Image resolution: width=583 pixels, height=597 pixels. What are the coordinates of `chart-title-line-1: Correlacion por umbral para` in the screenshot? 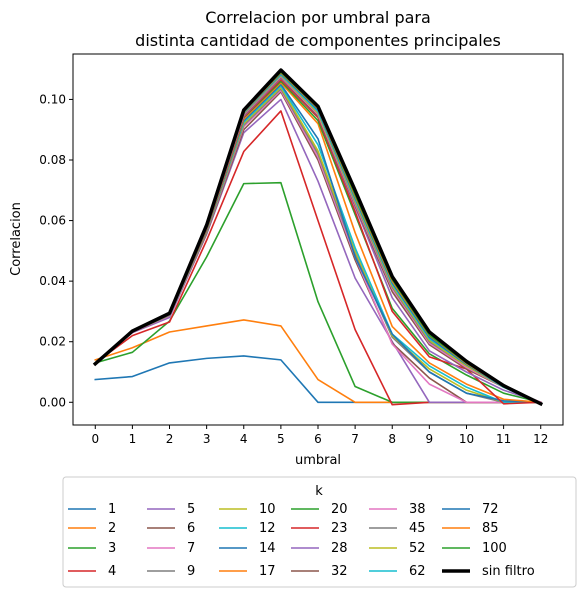 It's located at (318, 17).